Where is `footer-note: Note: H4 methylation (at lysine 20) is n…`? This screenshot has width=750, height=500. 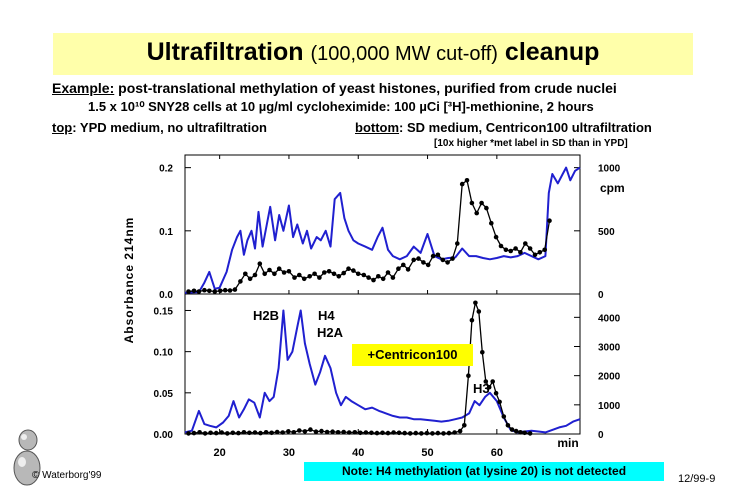
footer-note: Note: H4 methylation (at lysine 20) is n… is located at coordinates (484, 471).